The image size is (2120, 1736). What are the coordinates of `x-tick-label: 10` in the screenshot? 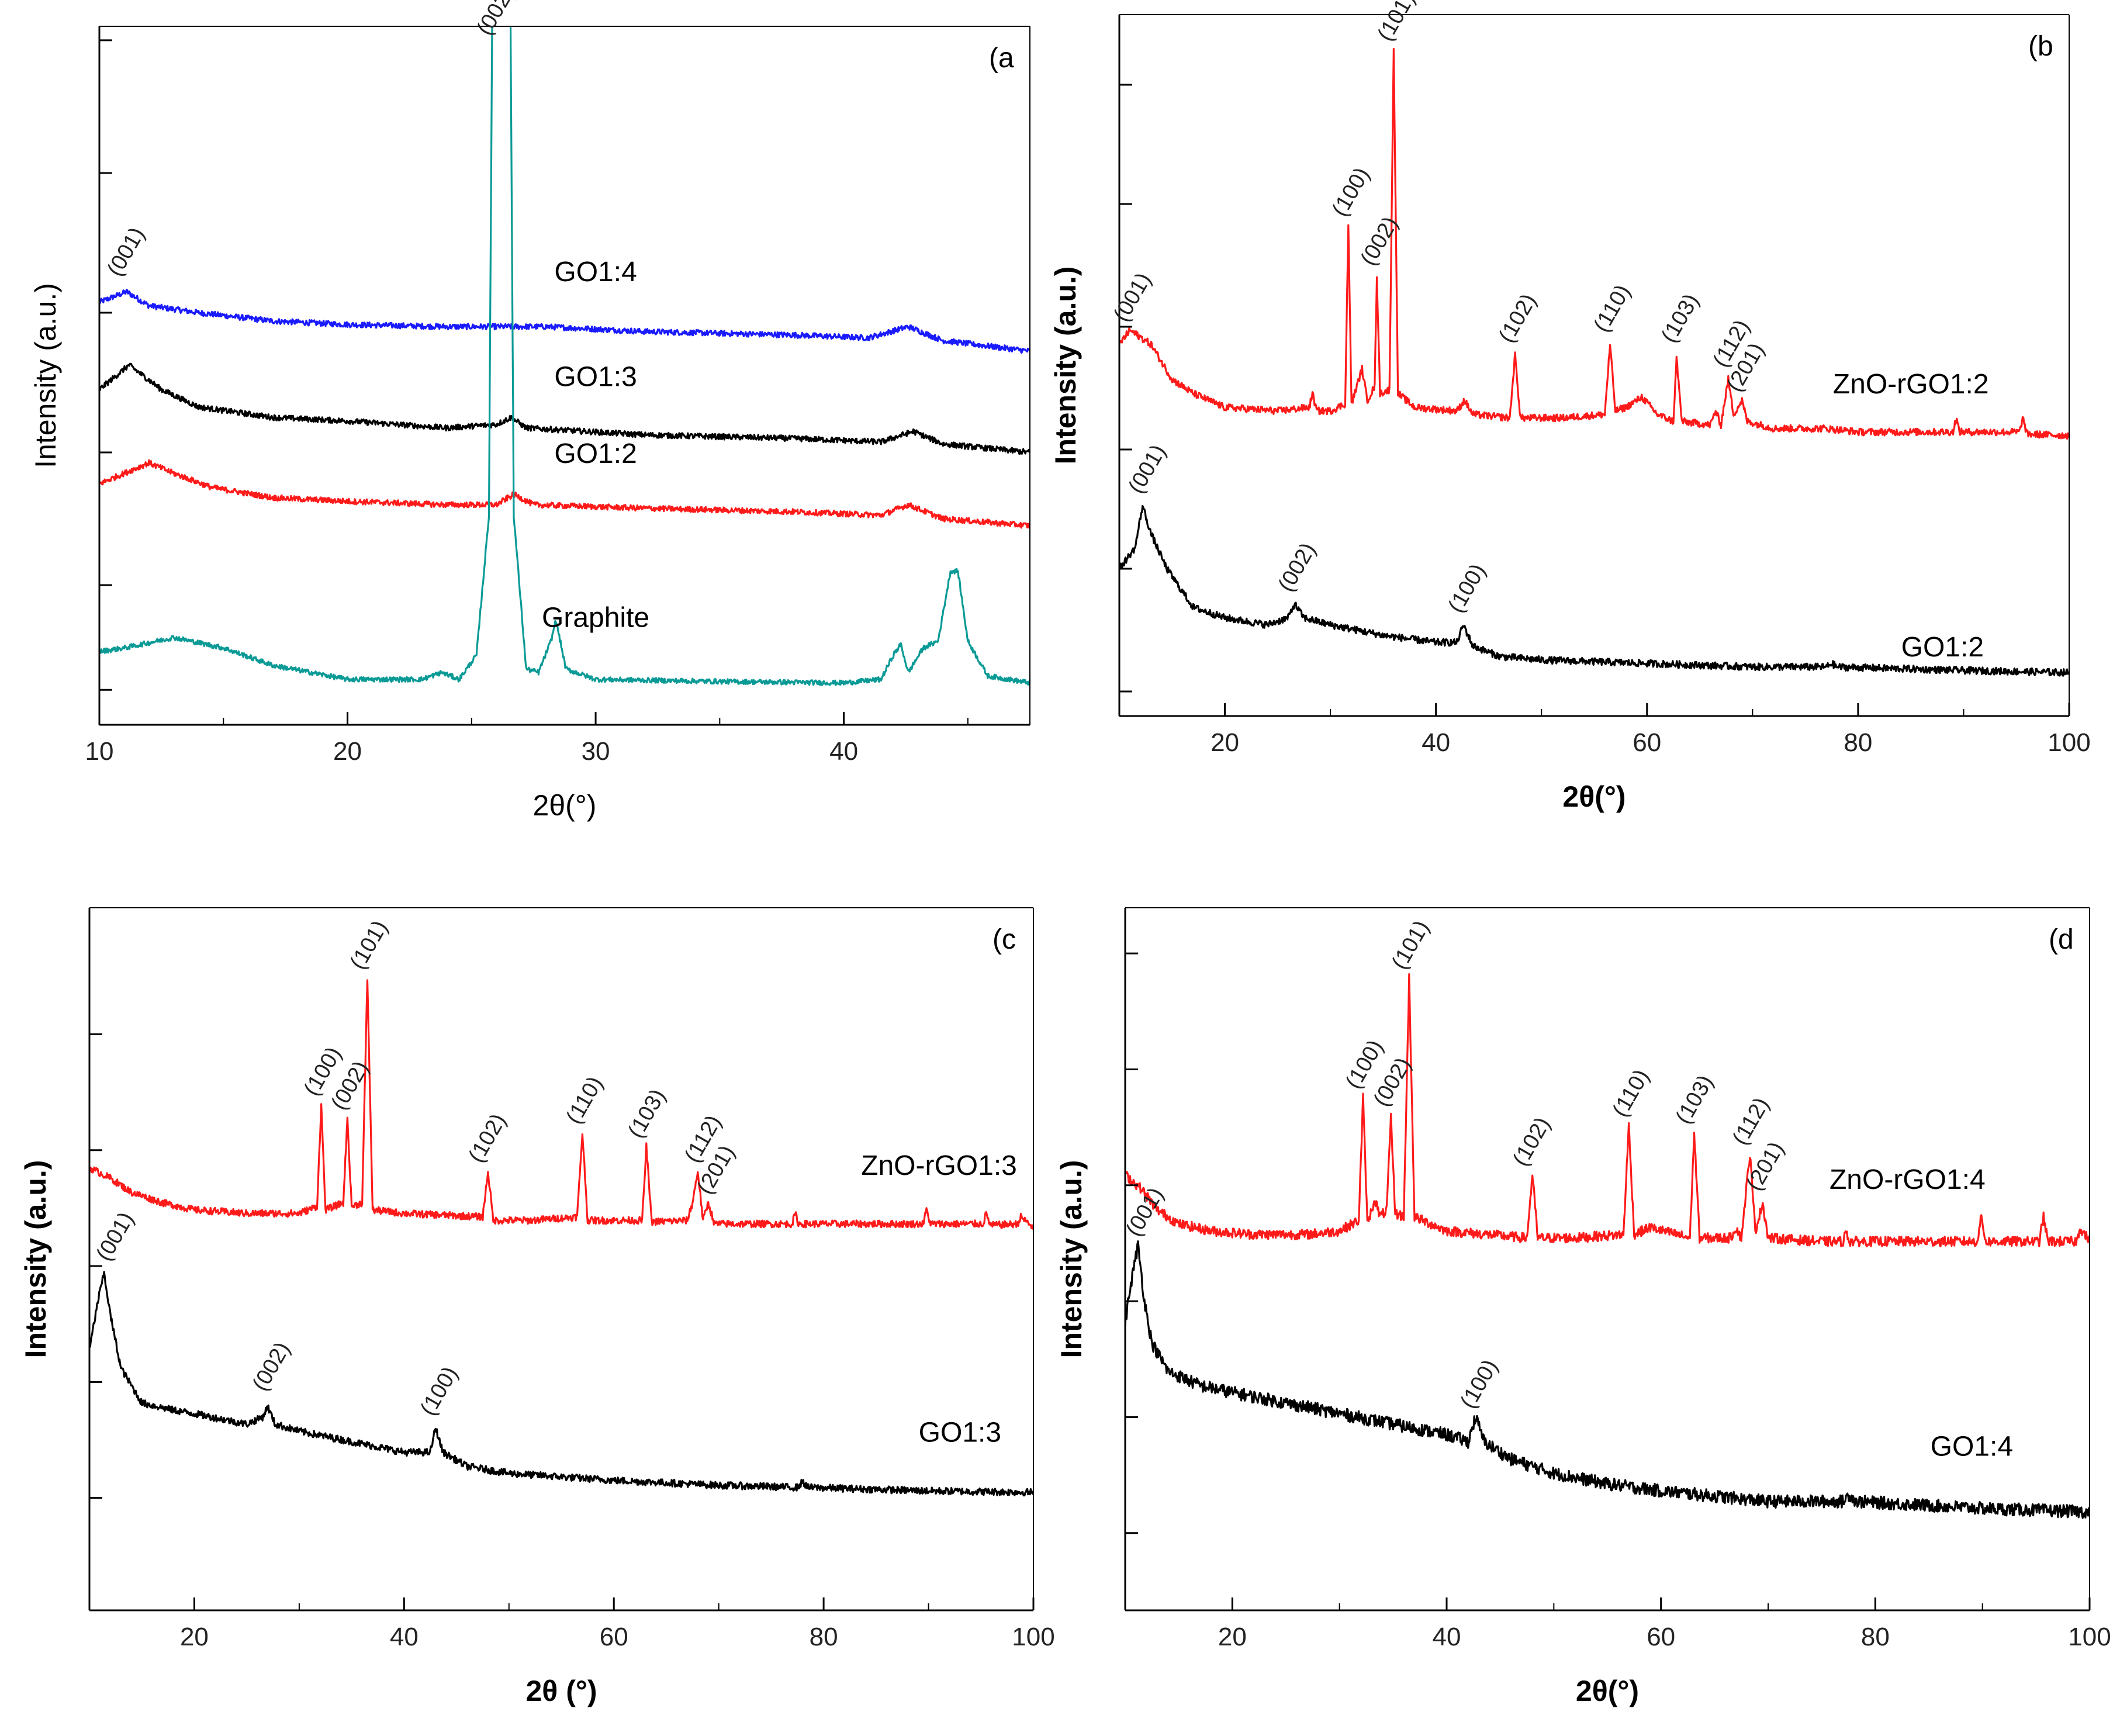 It's located at (99, 752).